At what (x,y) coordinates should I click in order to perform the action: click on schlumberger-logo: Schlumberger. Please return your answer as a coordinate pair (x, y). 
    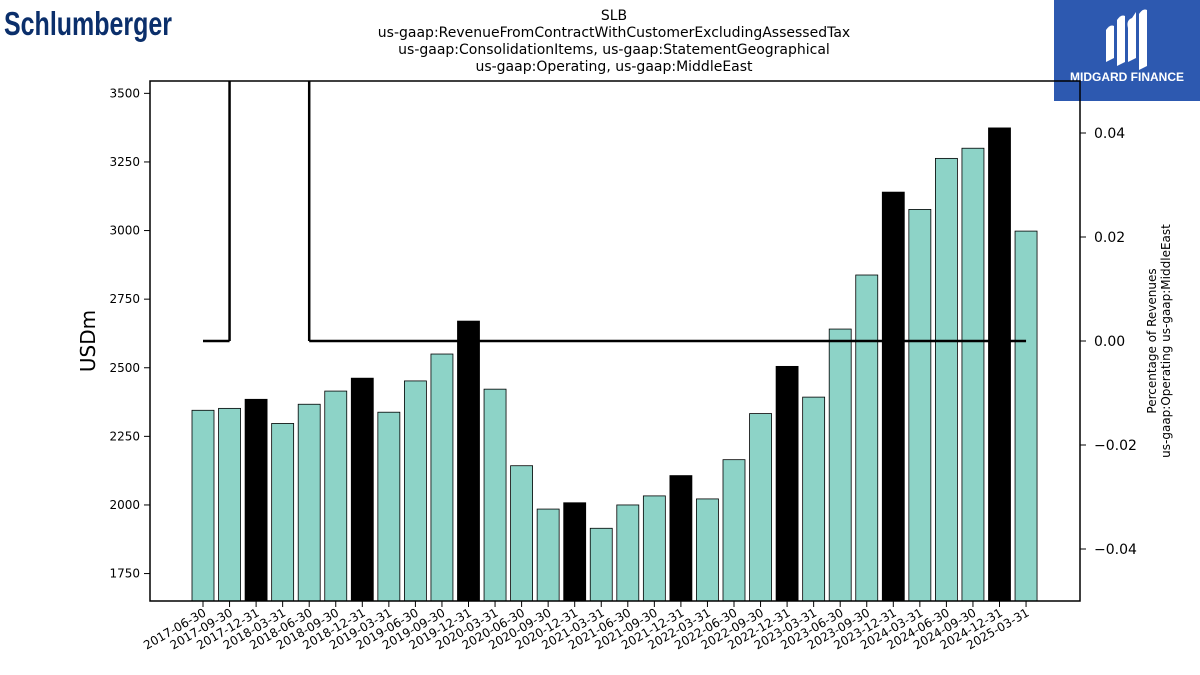
    Looking at the image, I should click on (88, 23).